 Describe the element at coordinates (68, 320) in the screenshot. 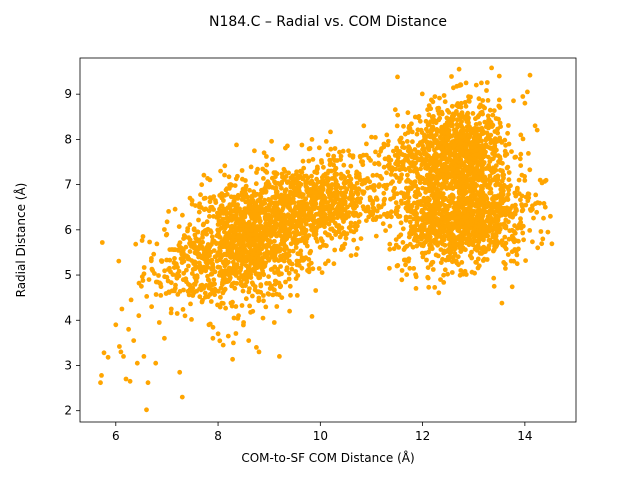

I see `y-tick-label: 4` at that location.